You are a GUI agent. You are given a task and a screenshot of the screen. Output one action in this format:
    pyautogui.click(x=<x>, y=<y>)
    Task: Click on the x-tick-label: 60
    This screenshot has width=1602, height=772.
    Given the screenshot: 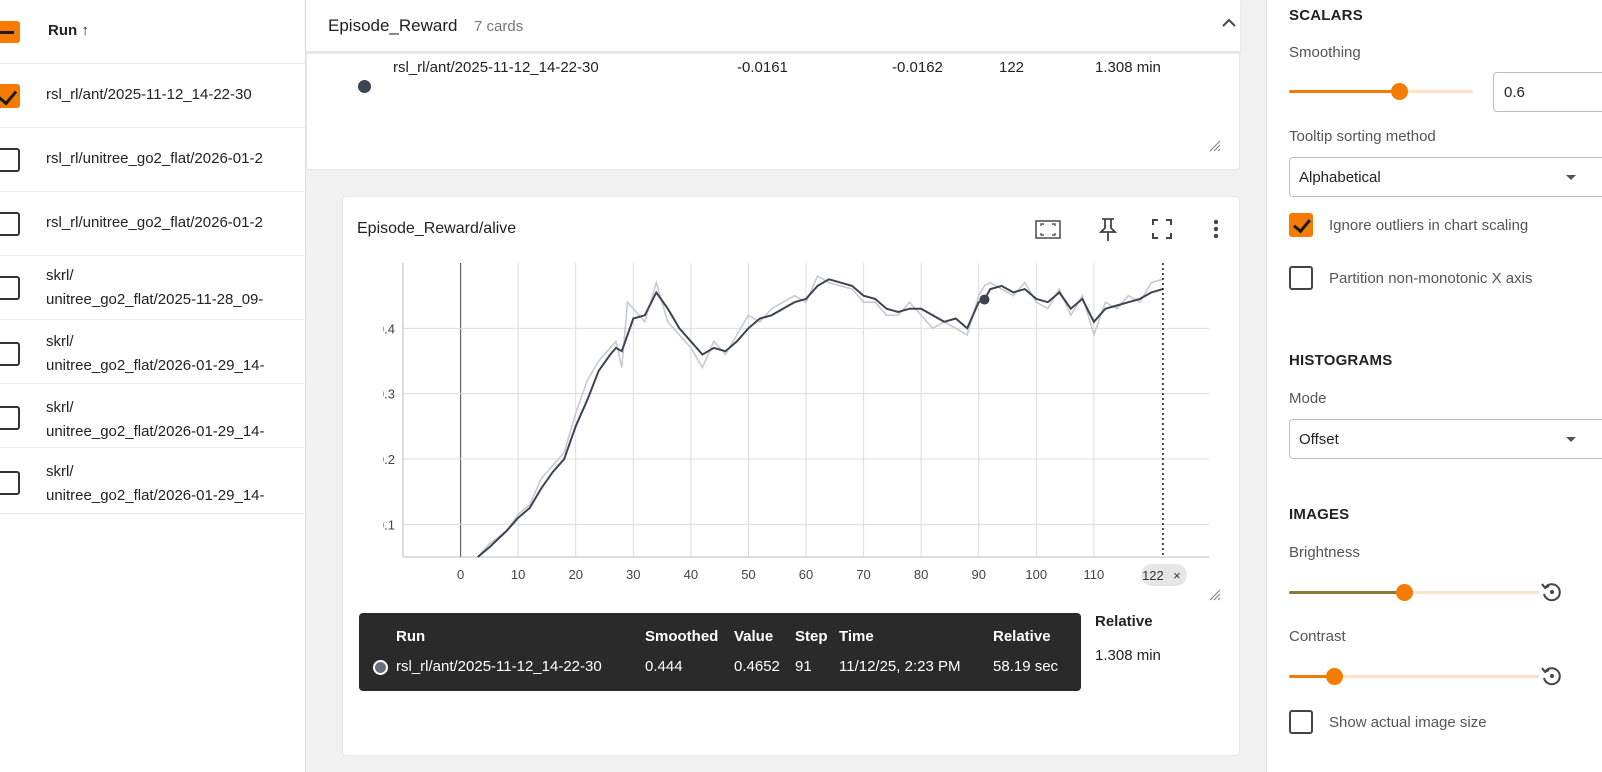 What is the action you would take?
    pyautogui.click(x=806, y=574)
    